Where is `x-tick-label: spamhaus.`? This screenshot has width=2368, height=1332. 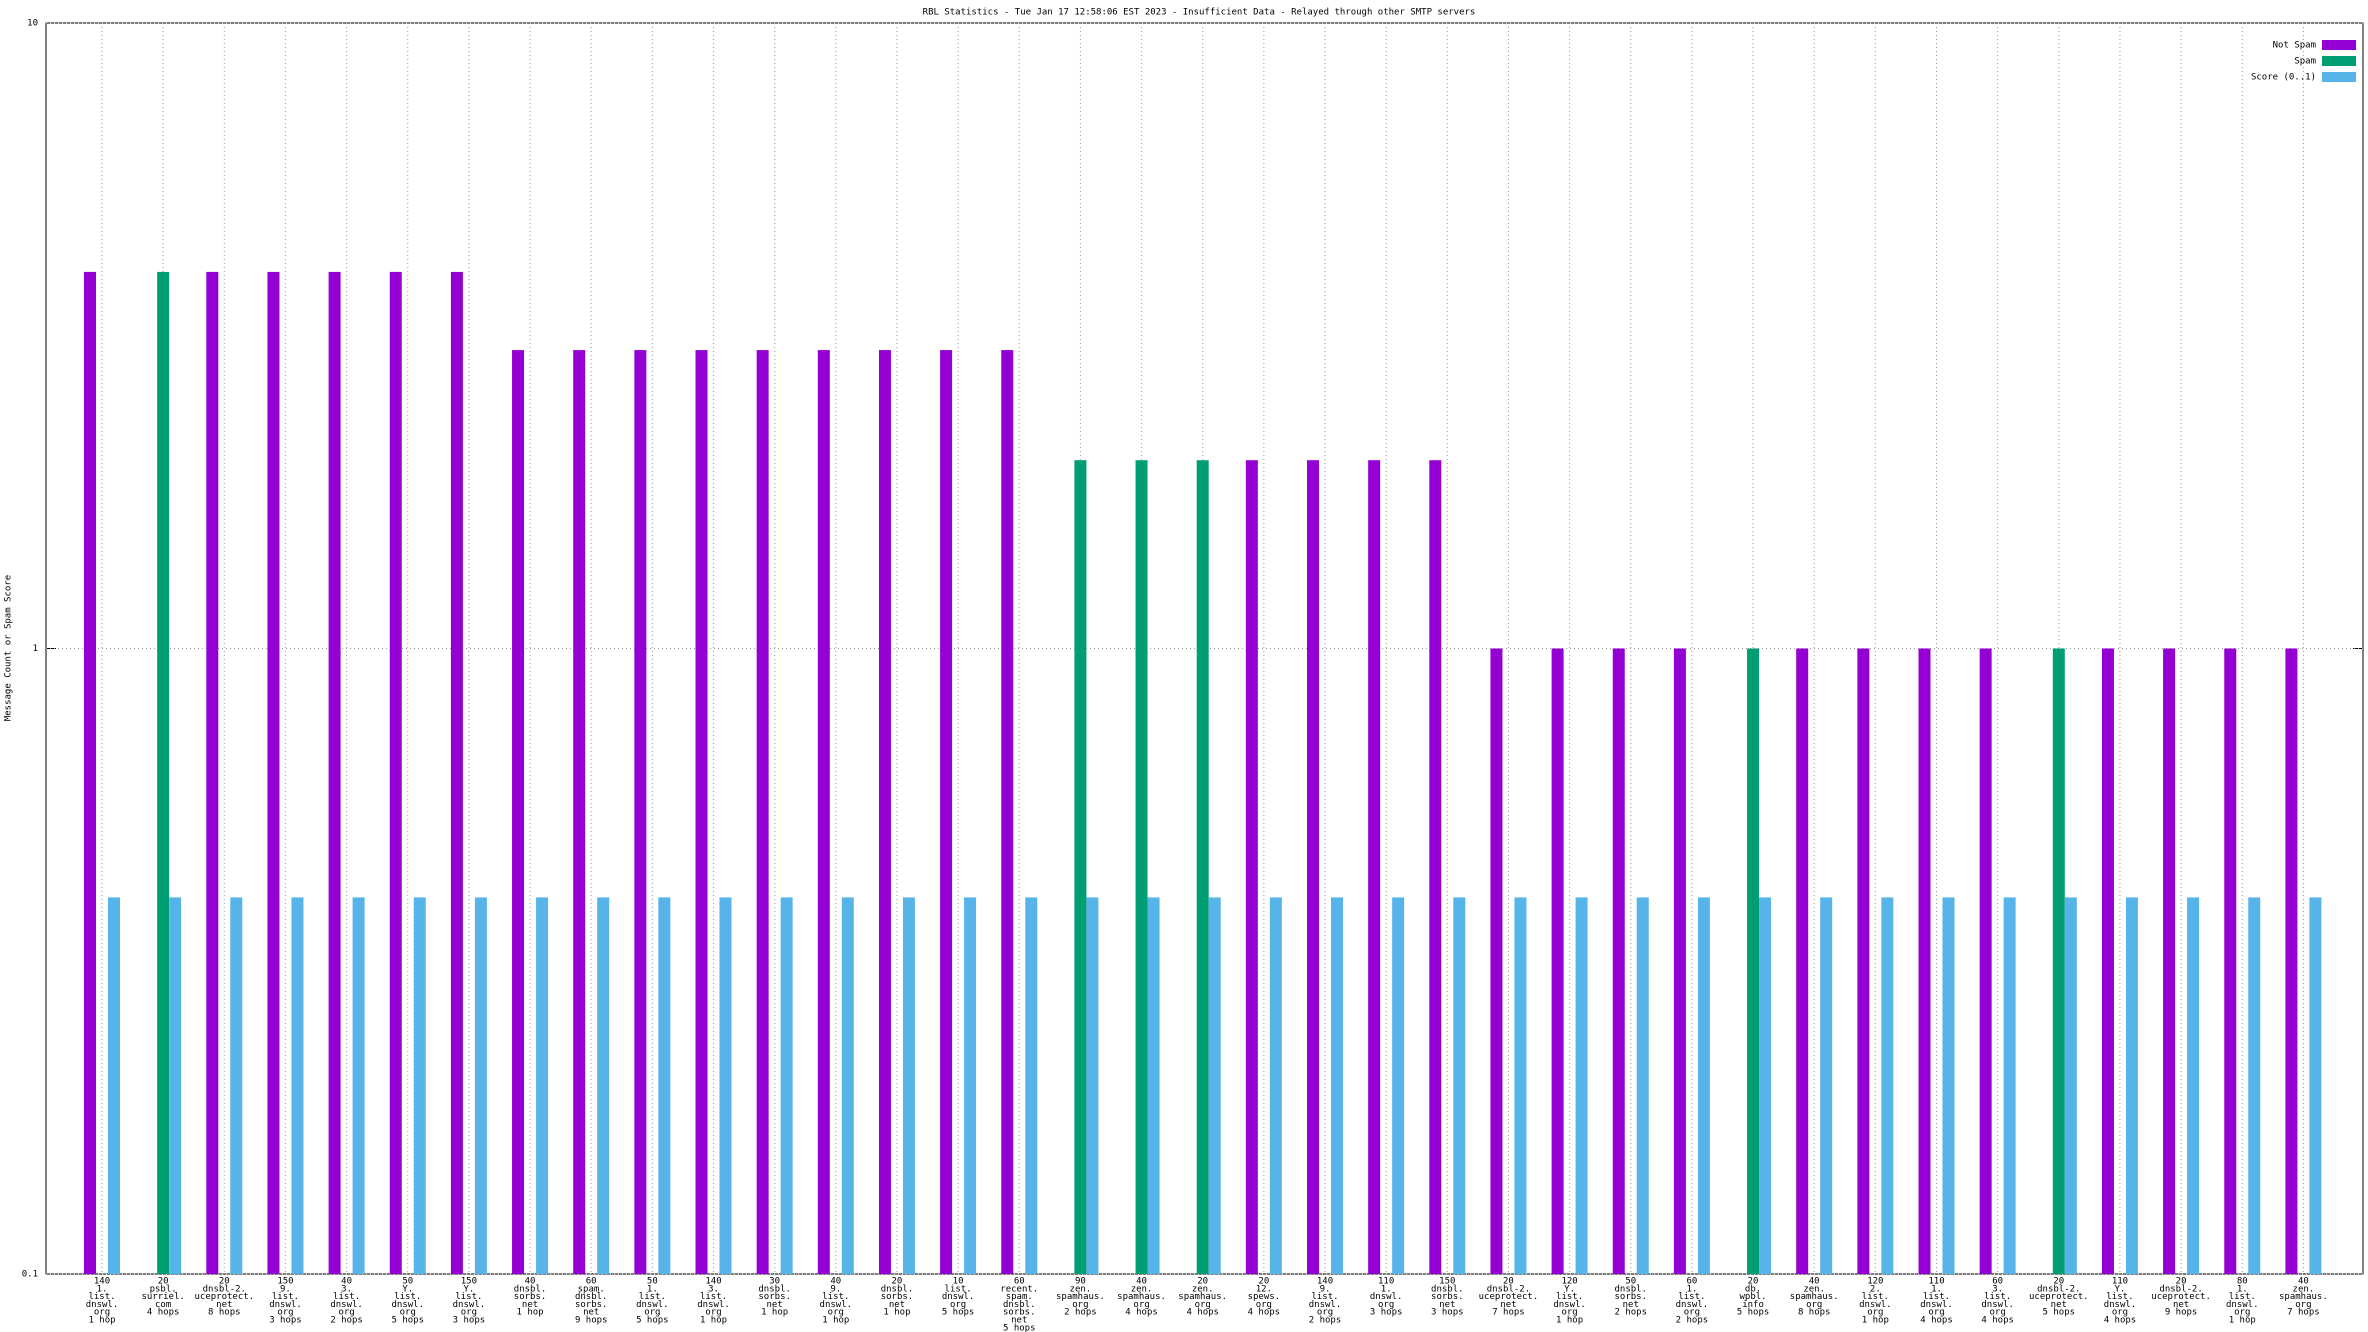 x-tick-label: spamhaus. is located at coordinates (1814, 1297).